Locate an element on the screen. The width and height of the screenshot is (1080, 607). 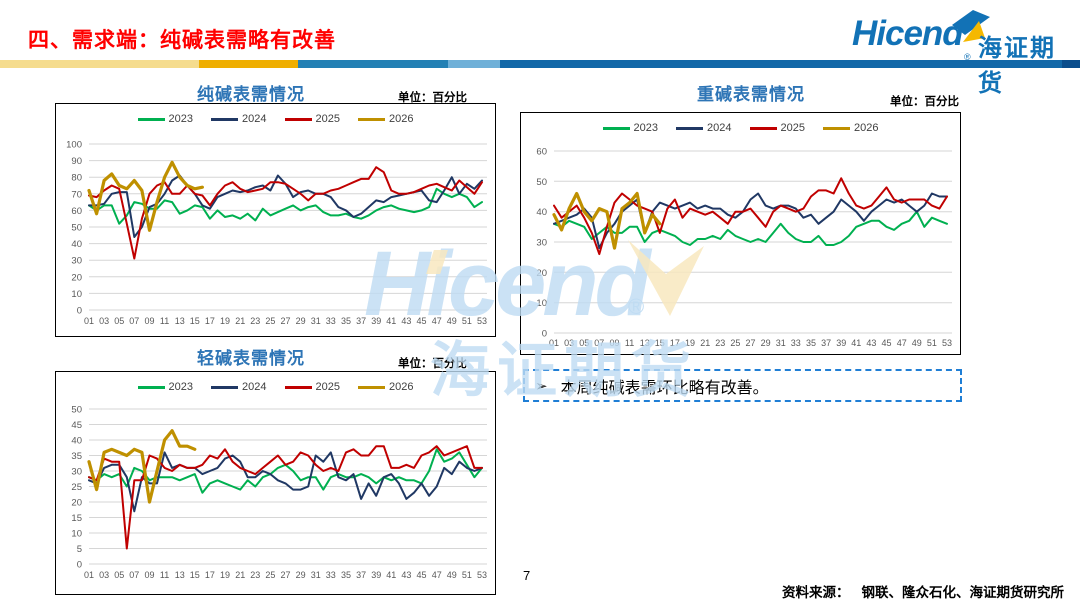
y-tick-label: 20 is located at coordinates (541, 273).